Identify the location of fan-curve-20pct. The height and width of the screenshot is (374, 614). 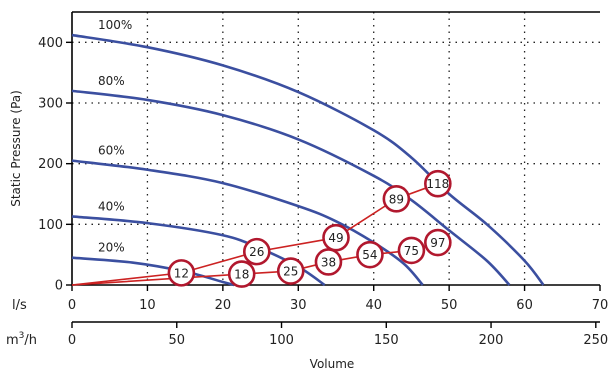
(153, 271).